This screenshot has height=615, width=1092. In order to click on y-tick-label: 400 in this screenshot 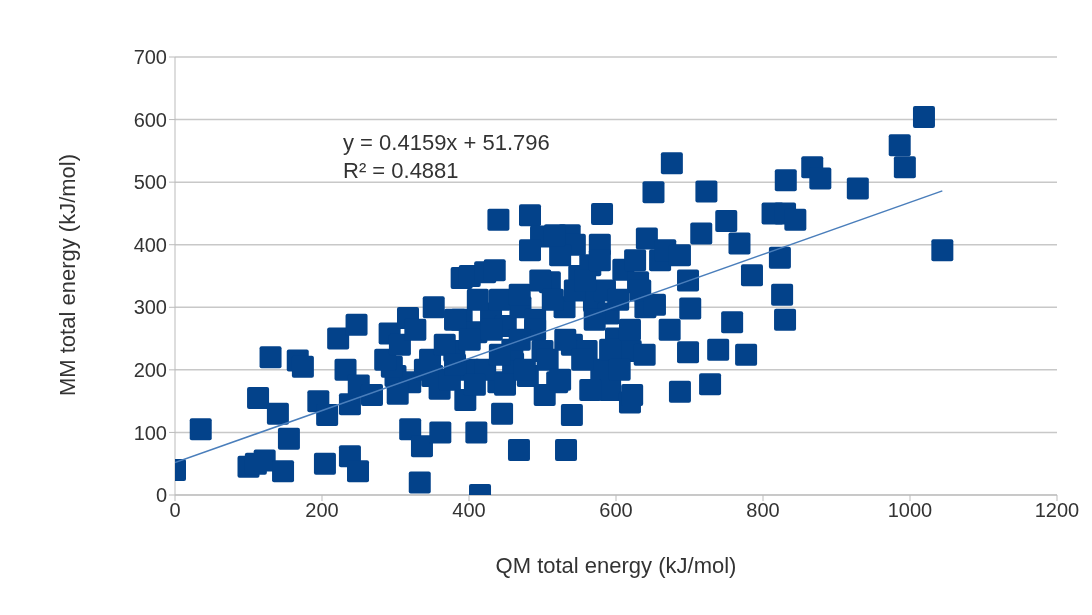, I will do `click(150, 244)`.